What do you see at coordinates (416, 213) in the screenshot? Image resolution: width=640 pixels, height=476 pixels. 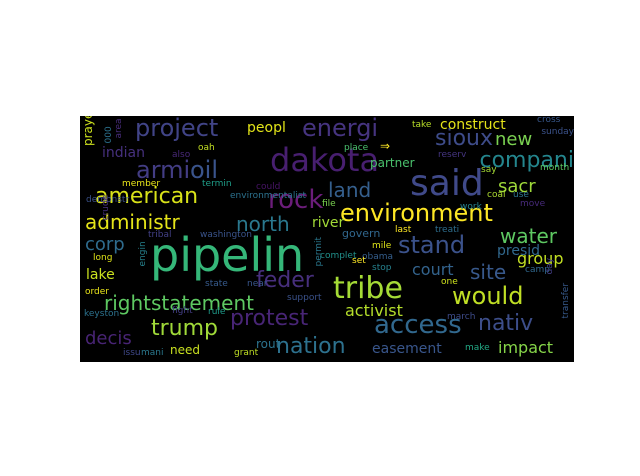 I see `word-environment: environment` at bounding box center [416, 213].